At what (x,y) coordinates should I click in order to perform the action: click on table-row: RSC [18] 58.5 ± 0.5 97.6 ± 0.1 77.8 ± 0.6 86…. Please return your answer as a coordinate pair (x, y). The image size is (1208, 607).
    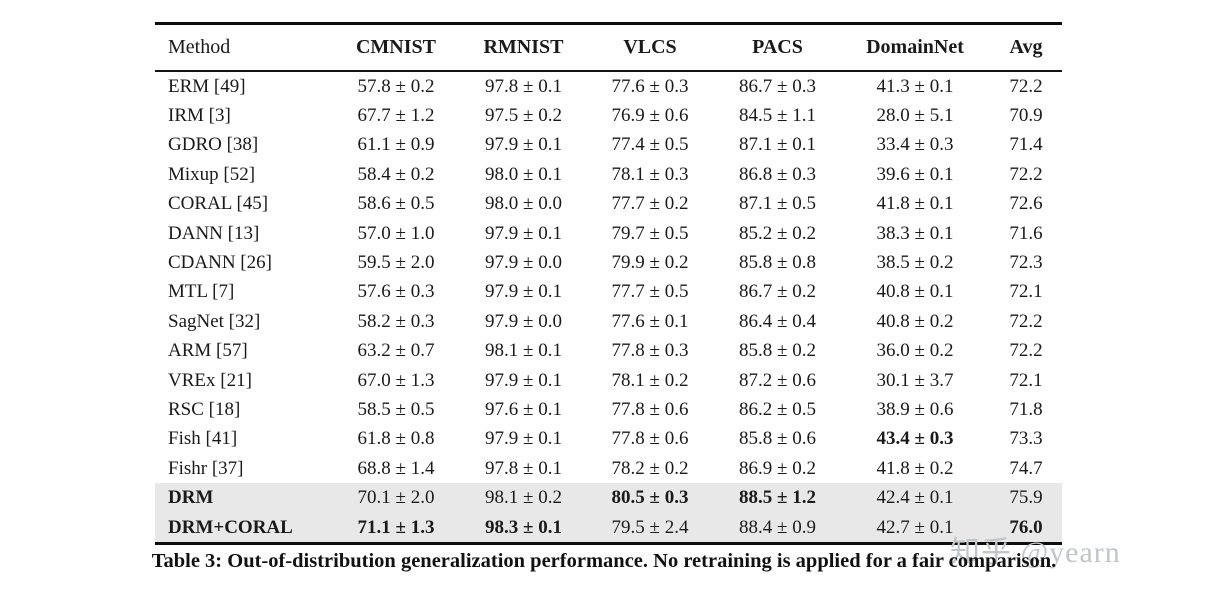
    Looking at the image, I should click on (608, 409).